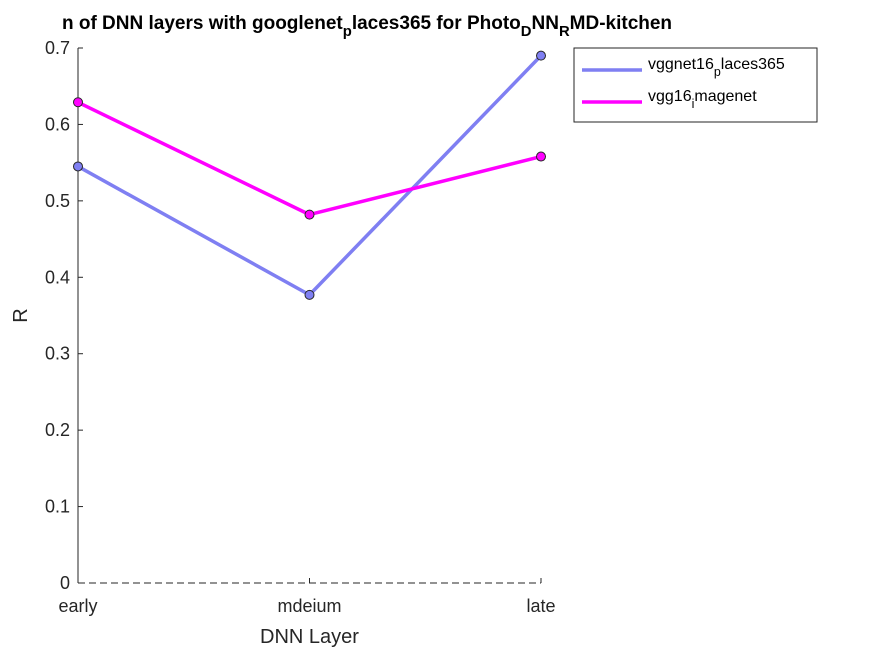 The image size is (875, 656). What do you see at coordinates (57, 507) in the screenshot?
I see `y-tick-label: 0.1` at bounding box center [57, 507].